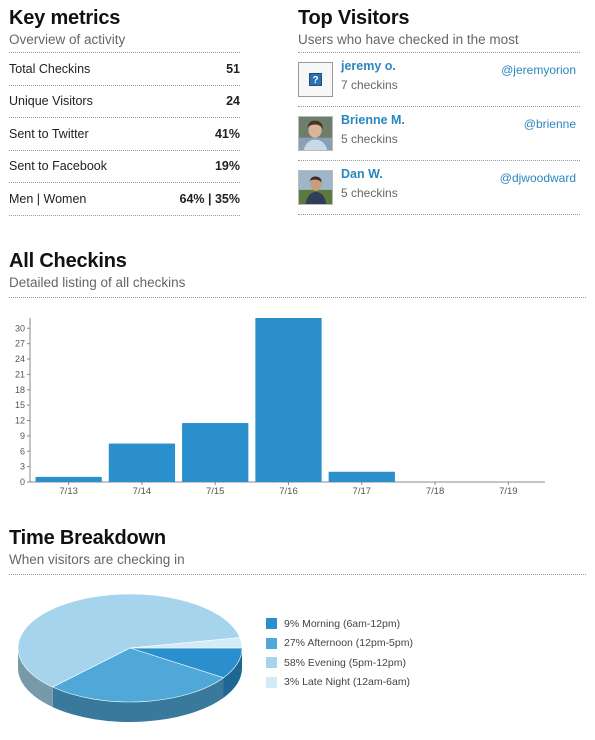 The image size is (595, 740). I want to click on top-visitors-subtitle: Users who have checked in the most, so click(408, 39).